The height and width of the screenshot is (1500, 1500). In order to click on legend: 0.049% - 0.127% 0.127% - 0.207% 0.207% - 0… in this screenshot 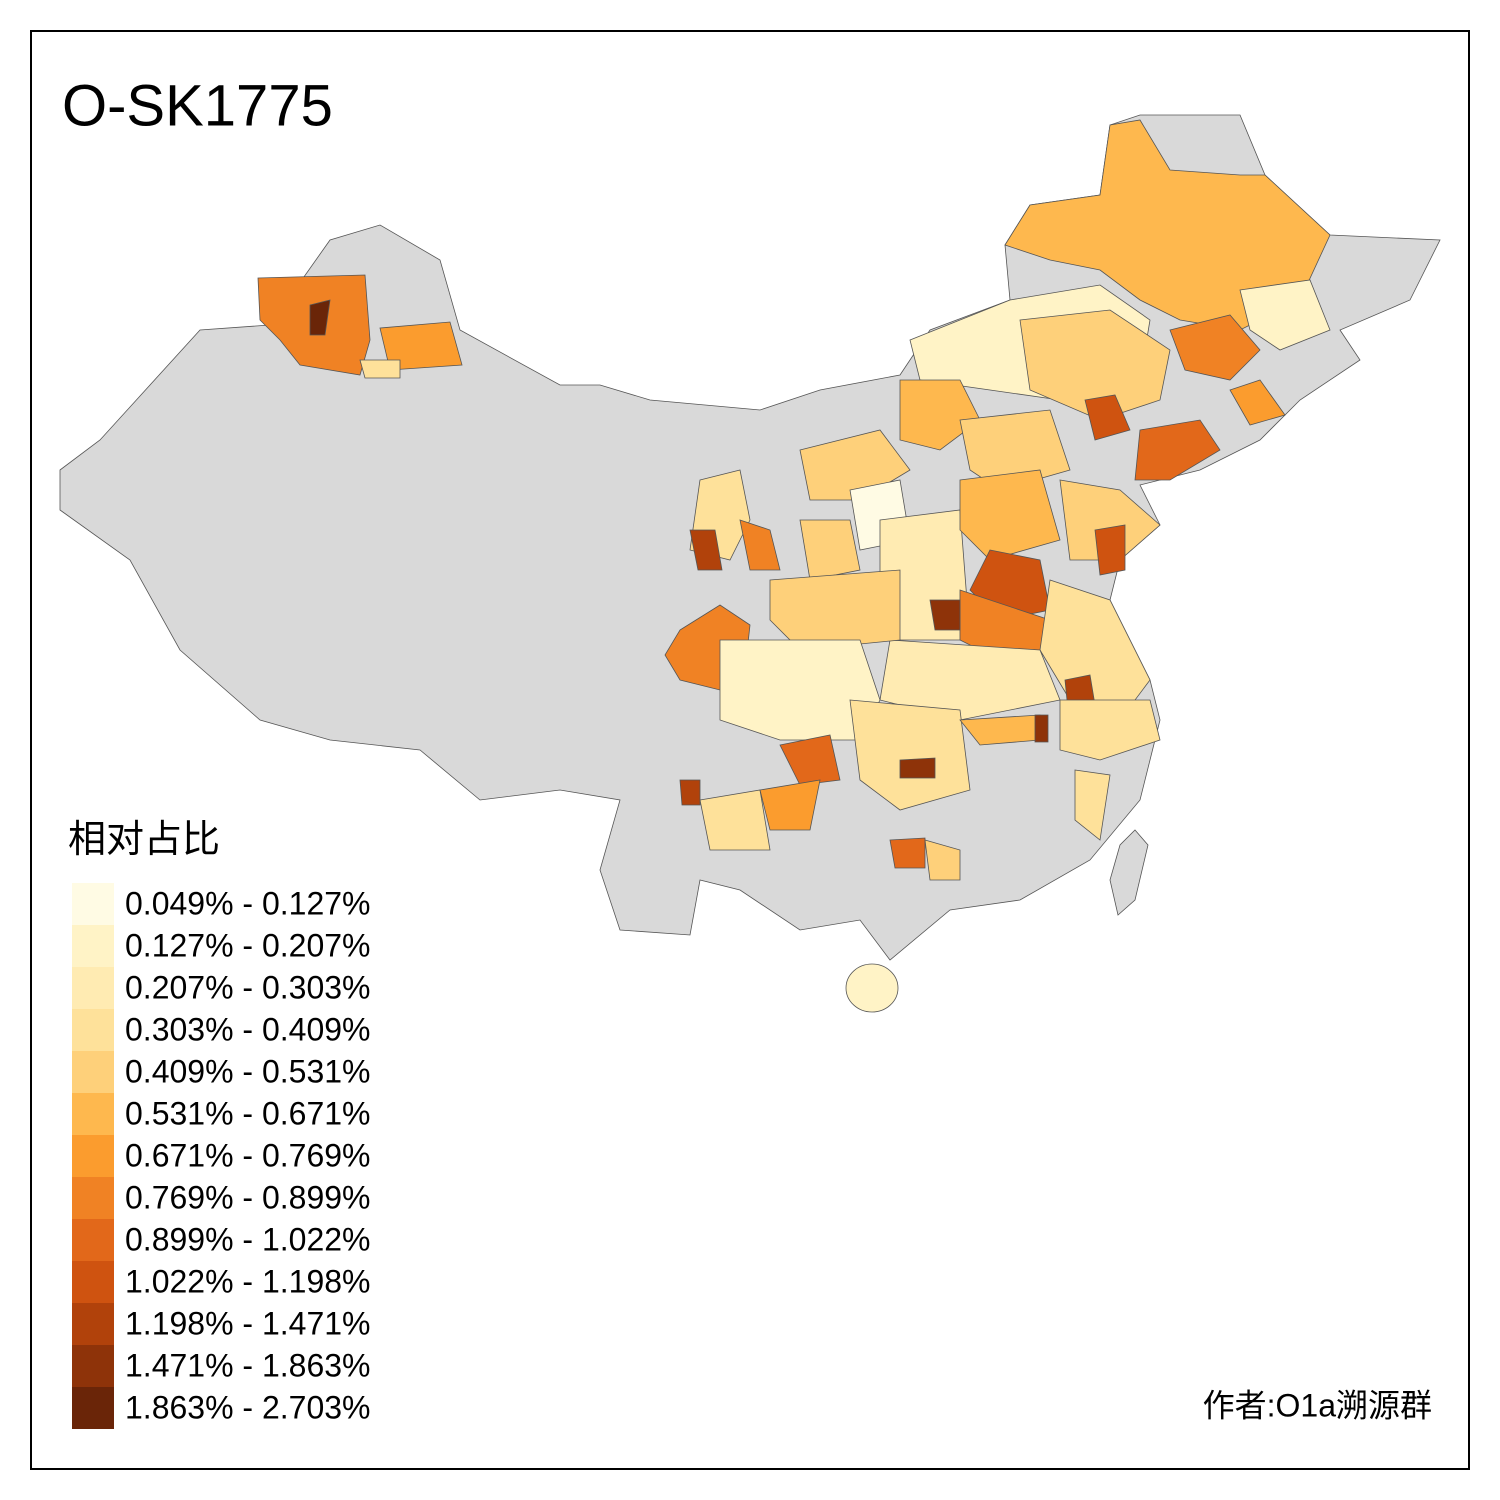, I will do `click(221, 1156)`.